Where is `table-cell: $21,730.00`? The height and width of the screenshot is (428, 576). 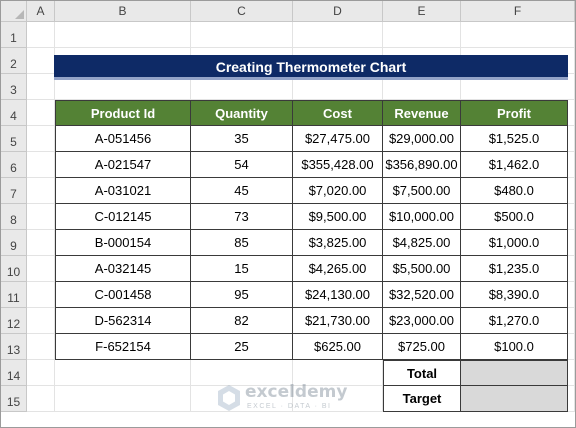 table-cell: $21,730.00 is located at coordinates (338, 321).